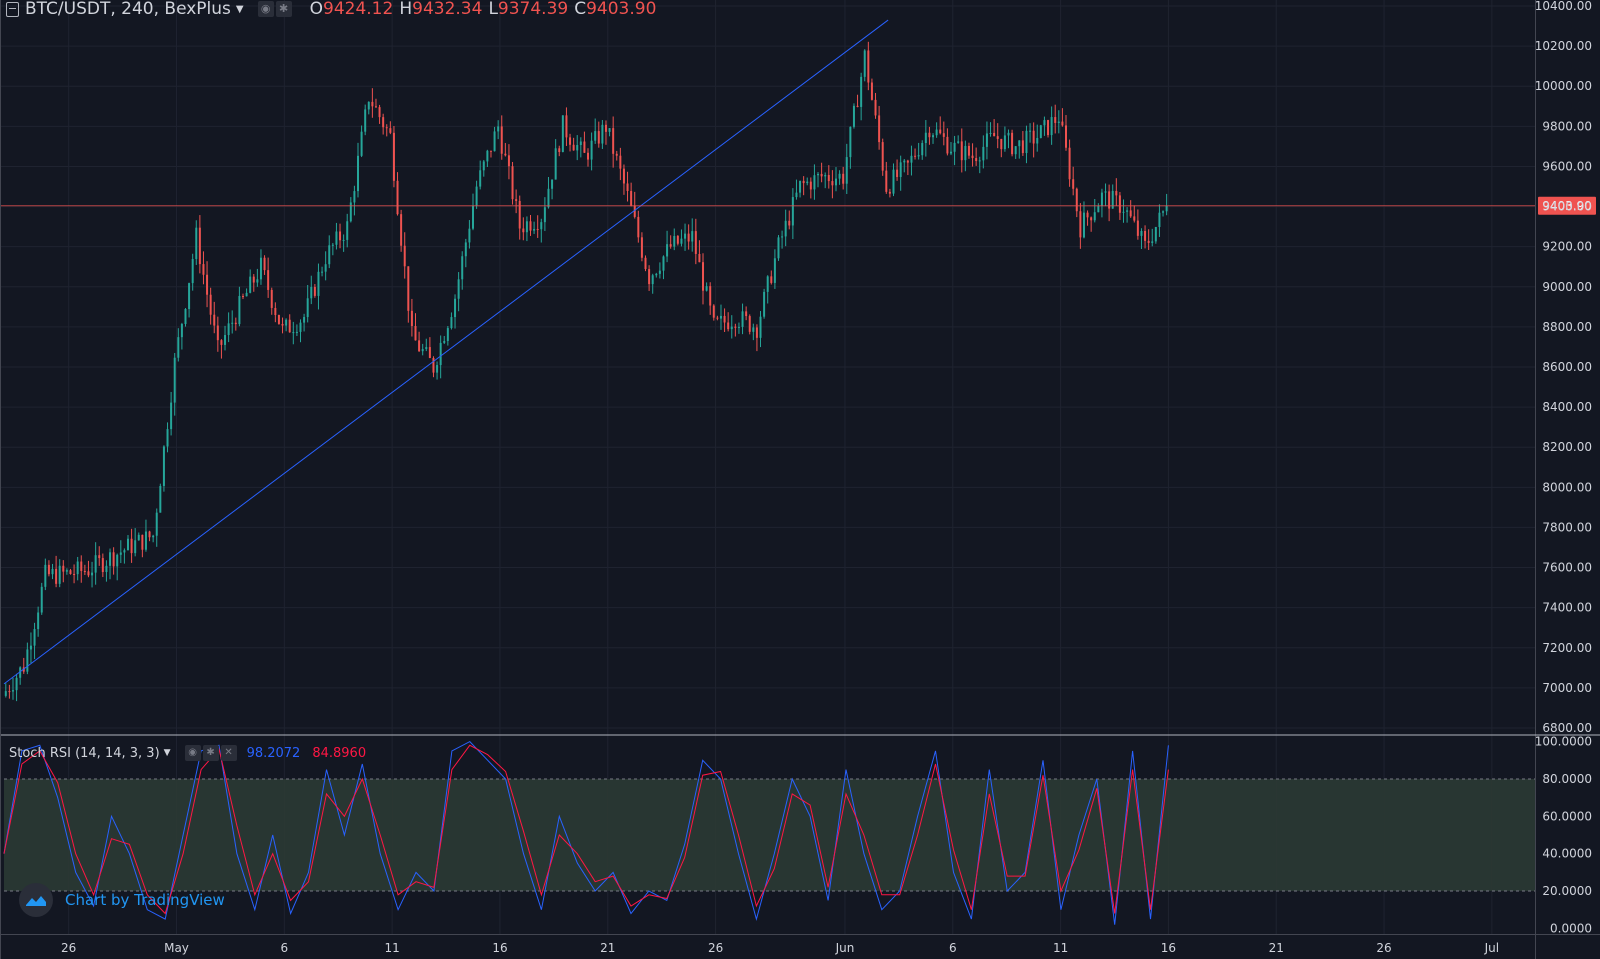 The width and height of the screenshot is (1600, 959). I want to click on indicator-name: Stoch RSI (14, 14, 3, 3), so click(84, 753).